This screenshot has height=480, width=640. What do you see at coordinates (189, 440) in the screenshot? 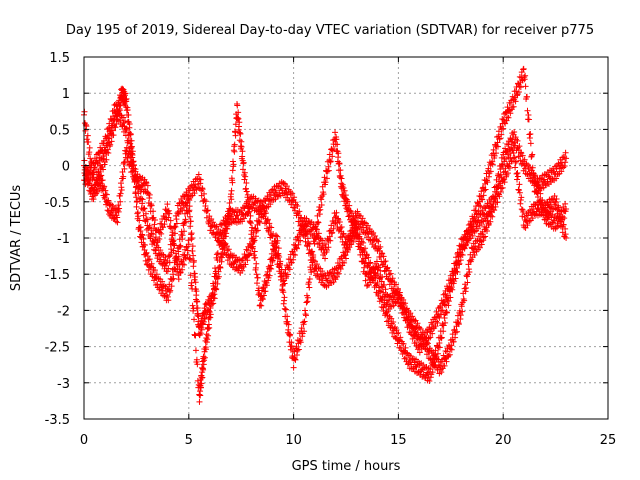
I see `x-tick-label: 5` at bounding box center [189, 440].